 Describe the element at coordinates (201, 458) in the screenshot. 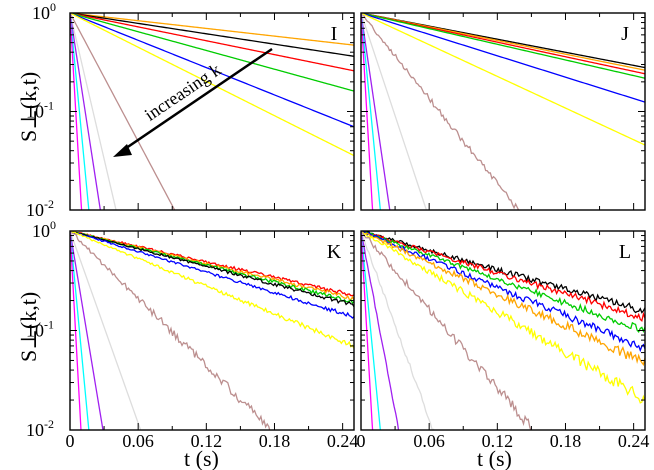

I see `x-axis-label-left: t (s)` at that location.